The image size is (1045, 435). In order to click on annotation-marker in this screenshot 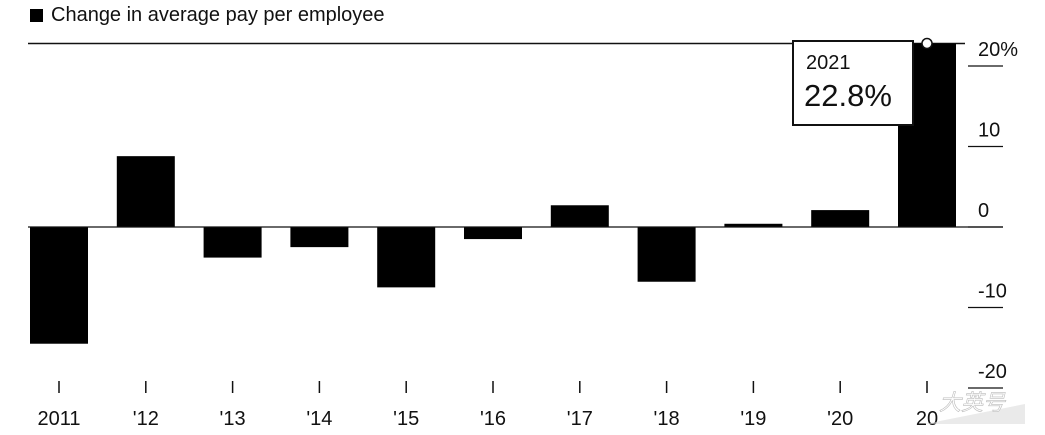, I will do `click(927, 43)`.